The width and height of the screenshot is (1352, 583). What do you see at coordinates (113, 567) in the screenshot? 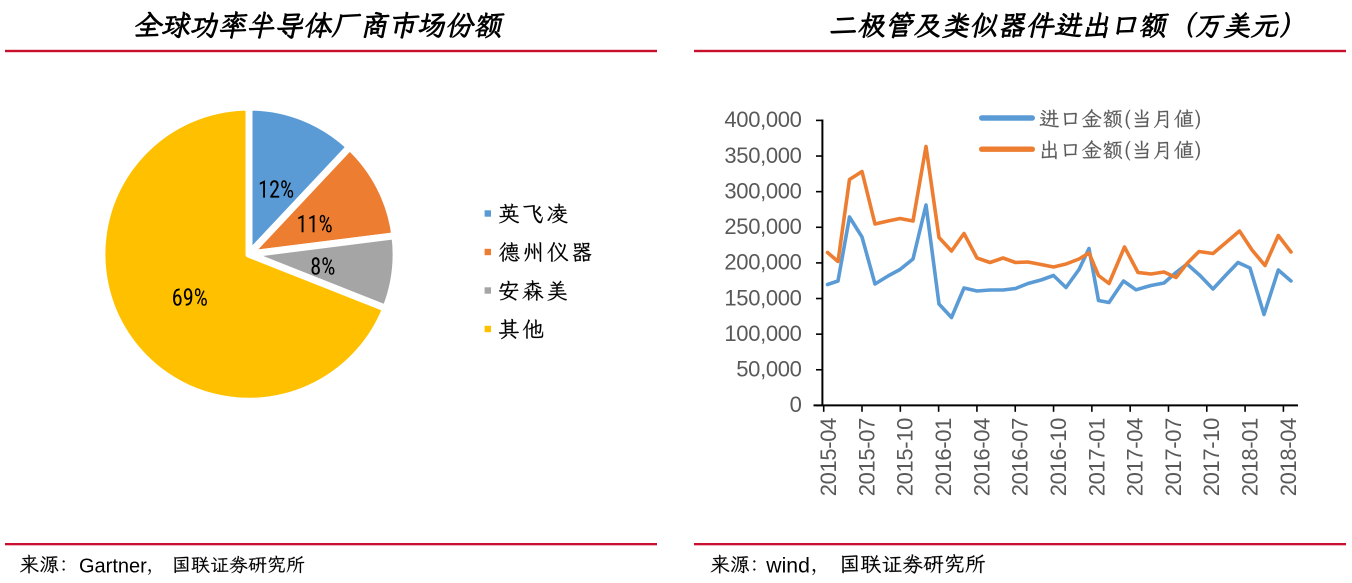
I see `svg-text: Gartner` at bounding box center [113, 567].